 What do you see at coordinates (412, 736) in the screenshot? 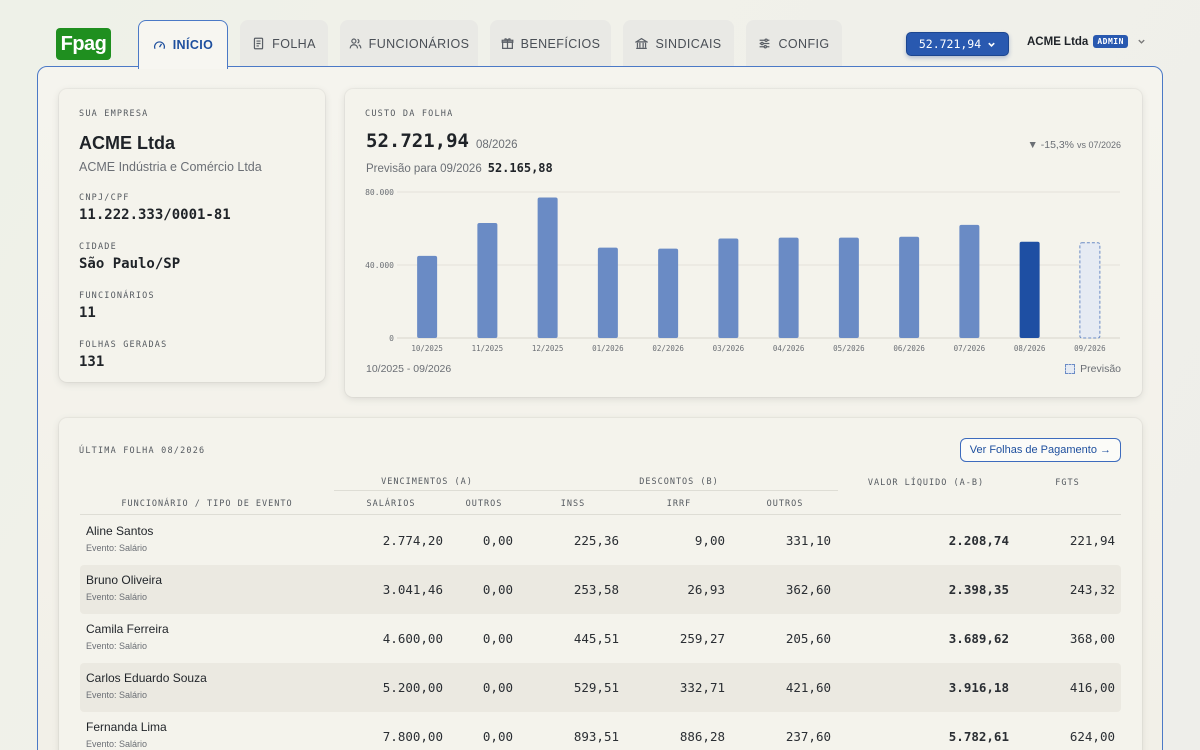
I see `salary-cell: 7.800,00` at bounding box center [412, 736].